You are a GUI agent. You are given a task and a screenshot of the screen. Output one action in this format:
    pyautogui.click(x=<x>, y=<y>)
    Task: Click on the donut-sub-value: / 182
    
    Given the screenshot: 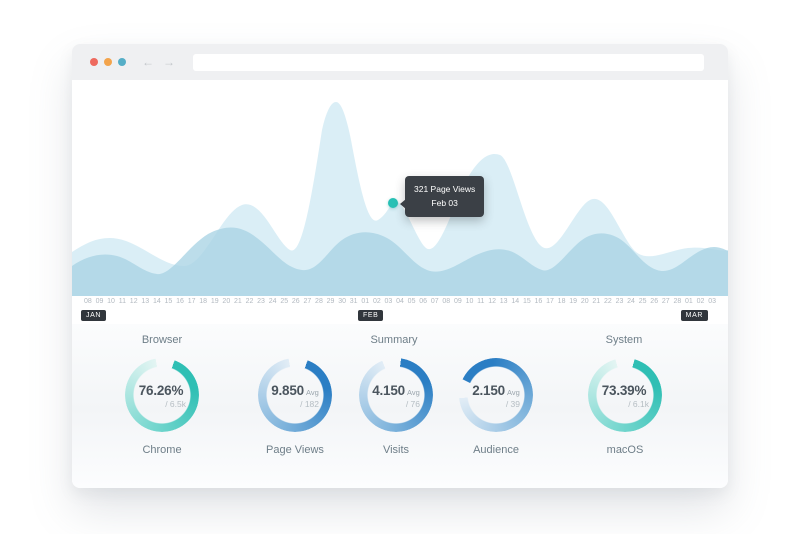 What is the action you would take?
    pyautogui.click(x=309, y=404)
    